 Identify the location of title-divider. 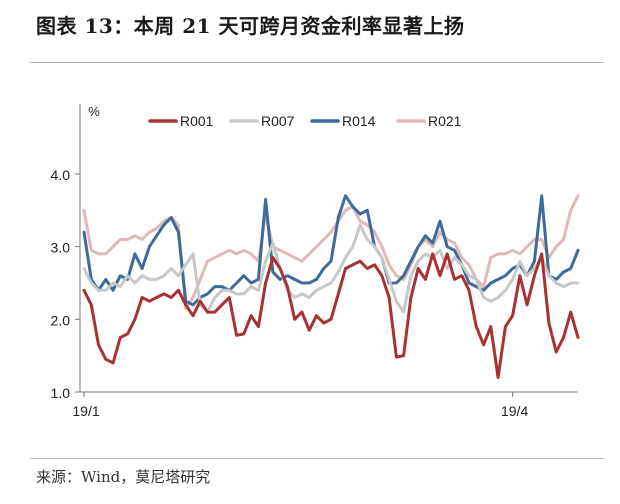
(317, 62).